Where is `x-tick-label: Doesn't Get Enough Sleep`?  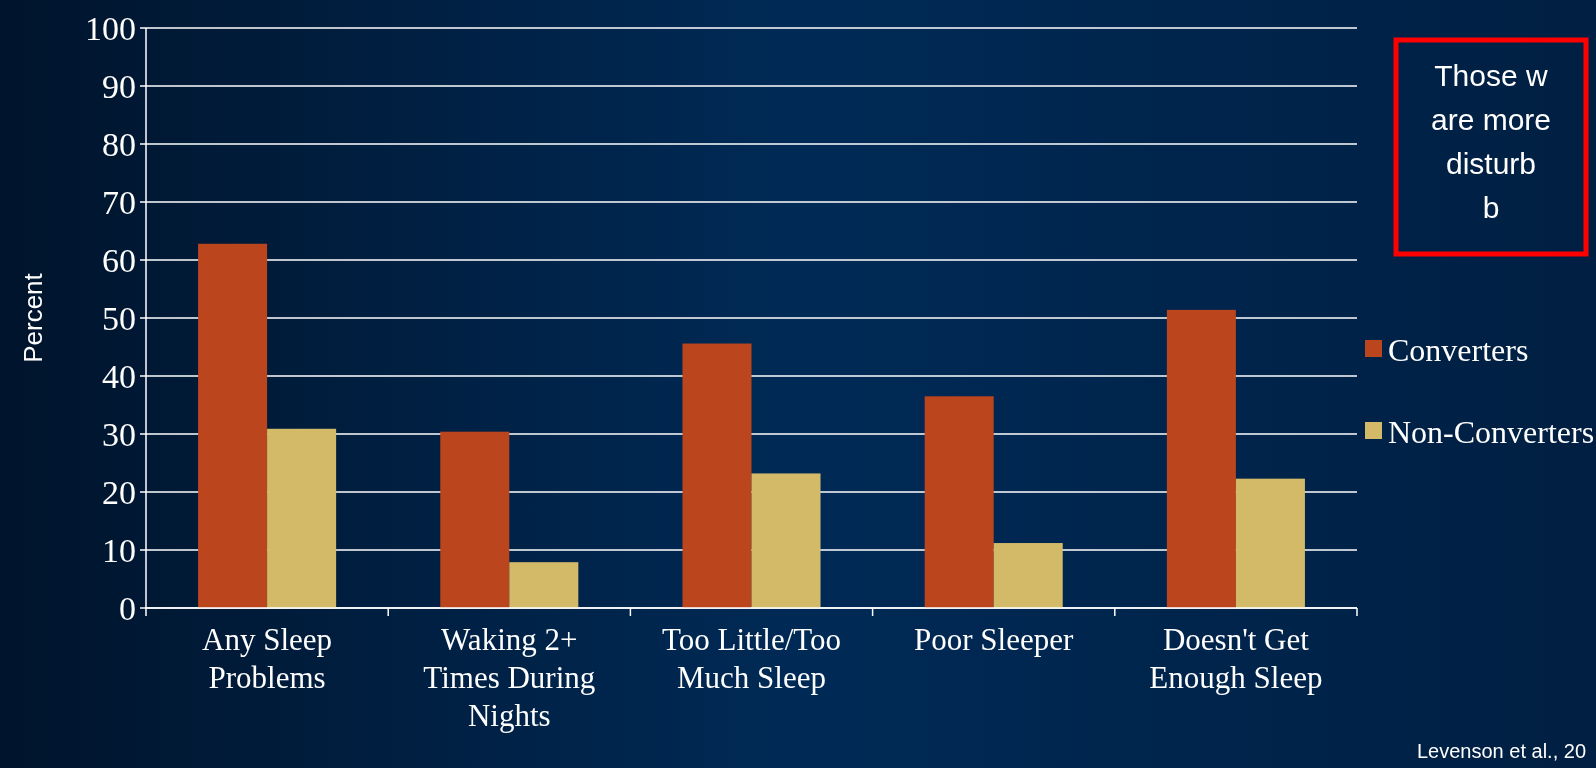
x-tick-label: Doesn't Get Enough Sleep is located at coordinates (1236, 658).